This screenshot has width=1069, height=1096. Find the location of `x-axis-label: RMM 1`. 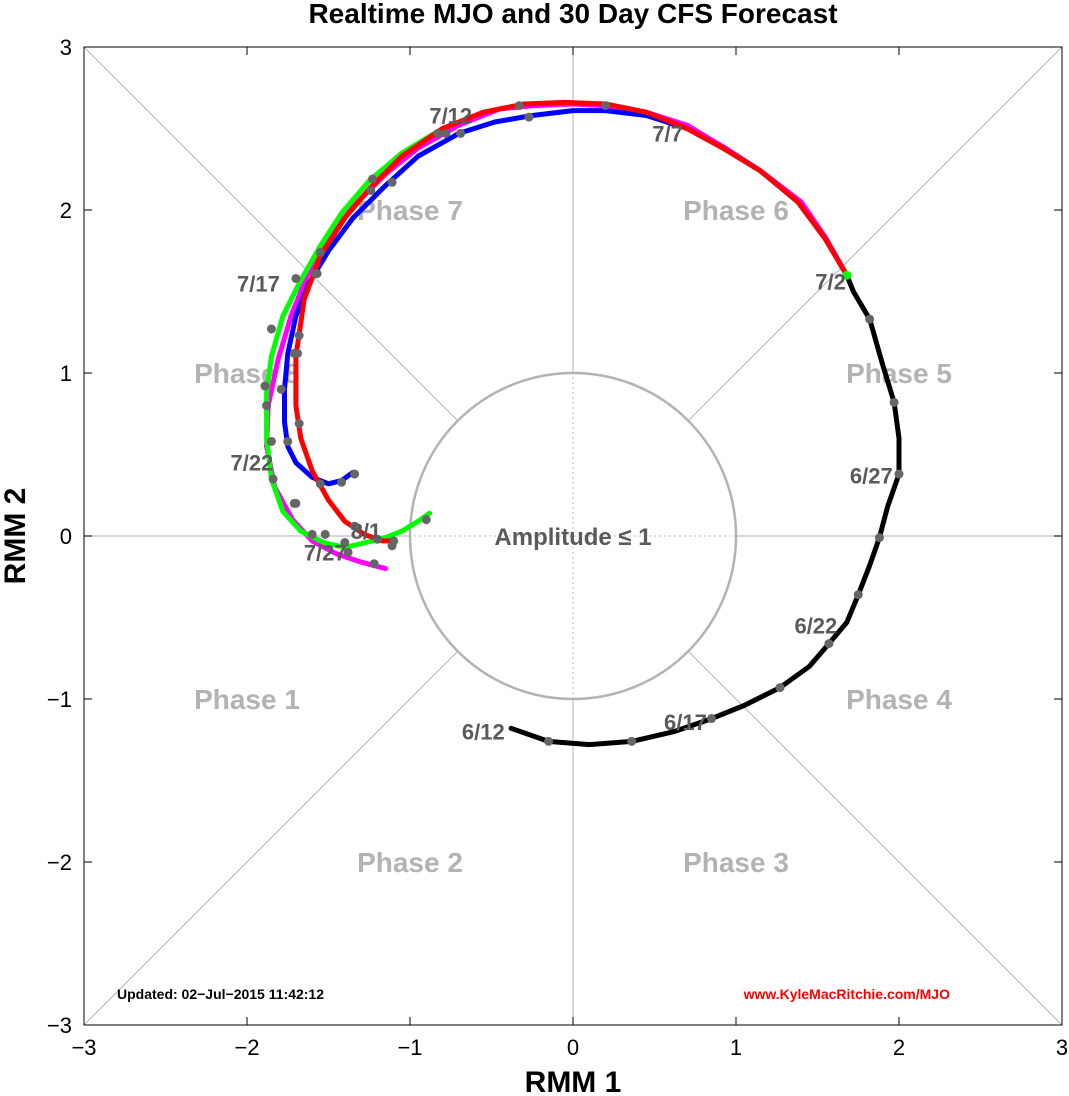

x-axis-label: RMM 1 is located at coordinates (573, 1081).